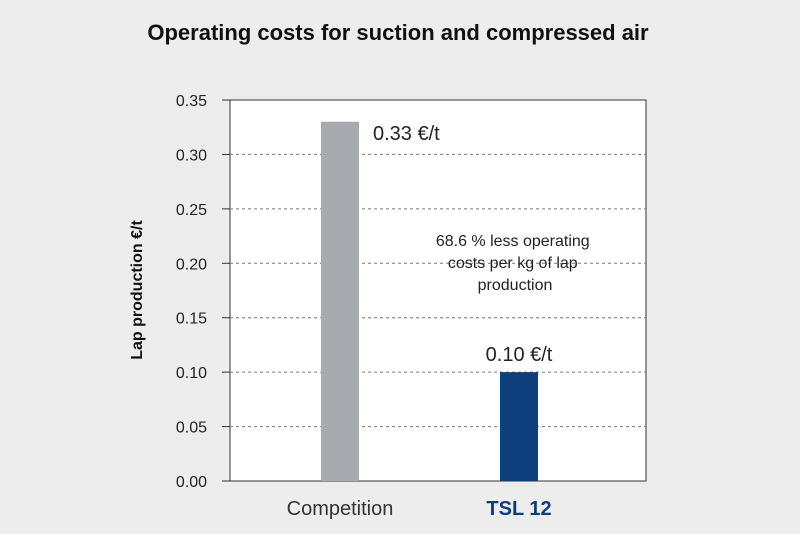  I want to click on y-tick-label: 0.35, so click(191, 101).